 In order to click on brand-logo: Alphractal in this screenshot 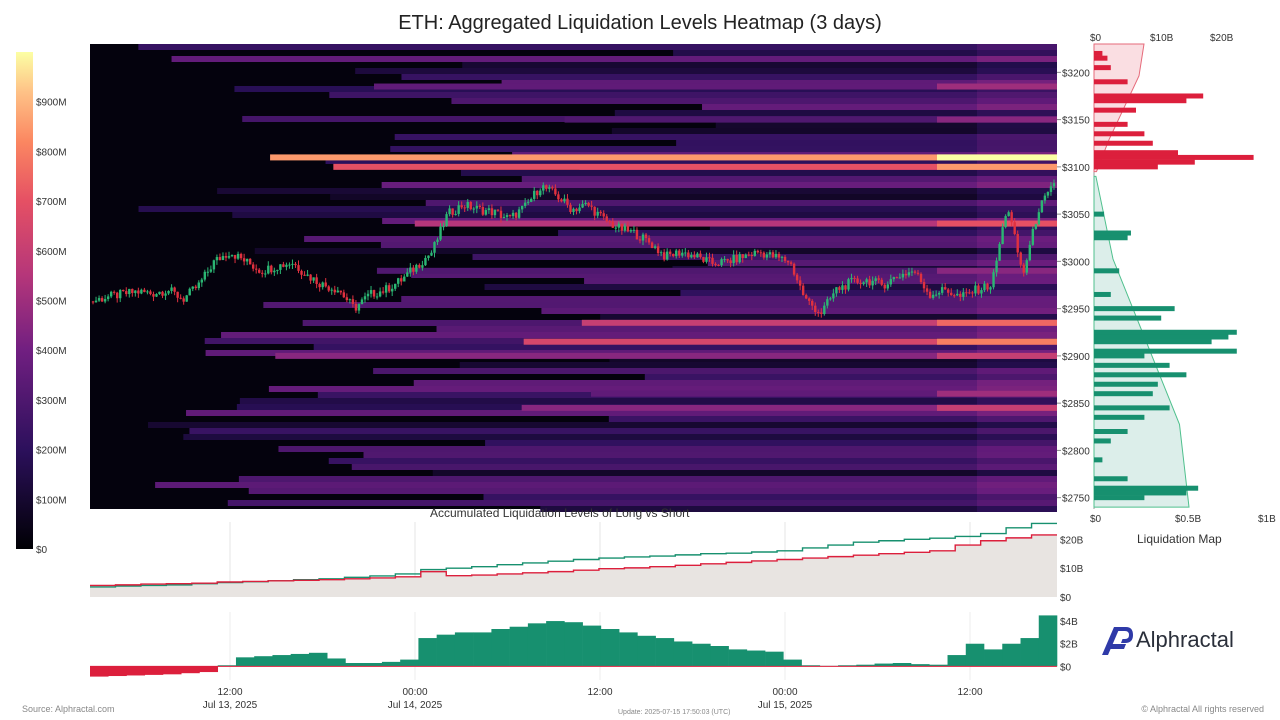, I will do `click(1180, 641)`.